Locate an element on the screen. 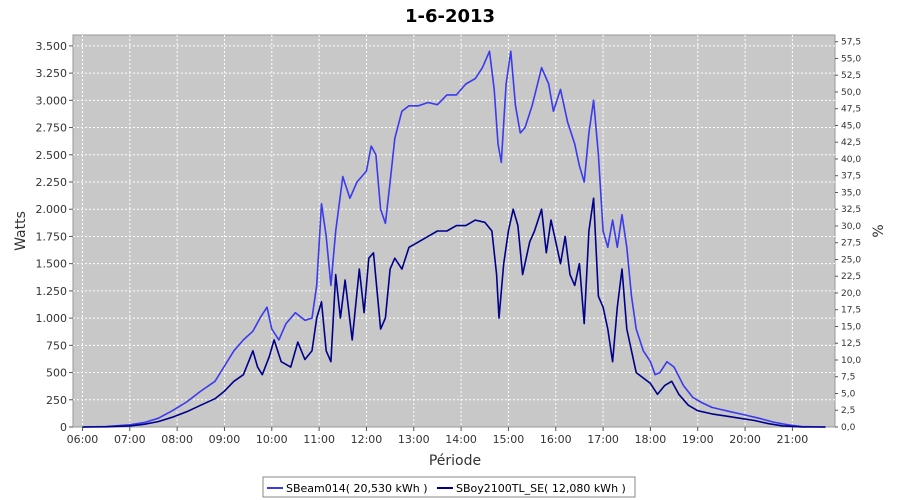  y-tick-label: 1.500 is located at coordinates (52, 264).